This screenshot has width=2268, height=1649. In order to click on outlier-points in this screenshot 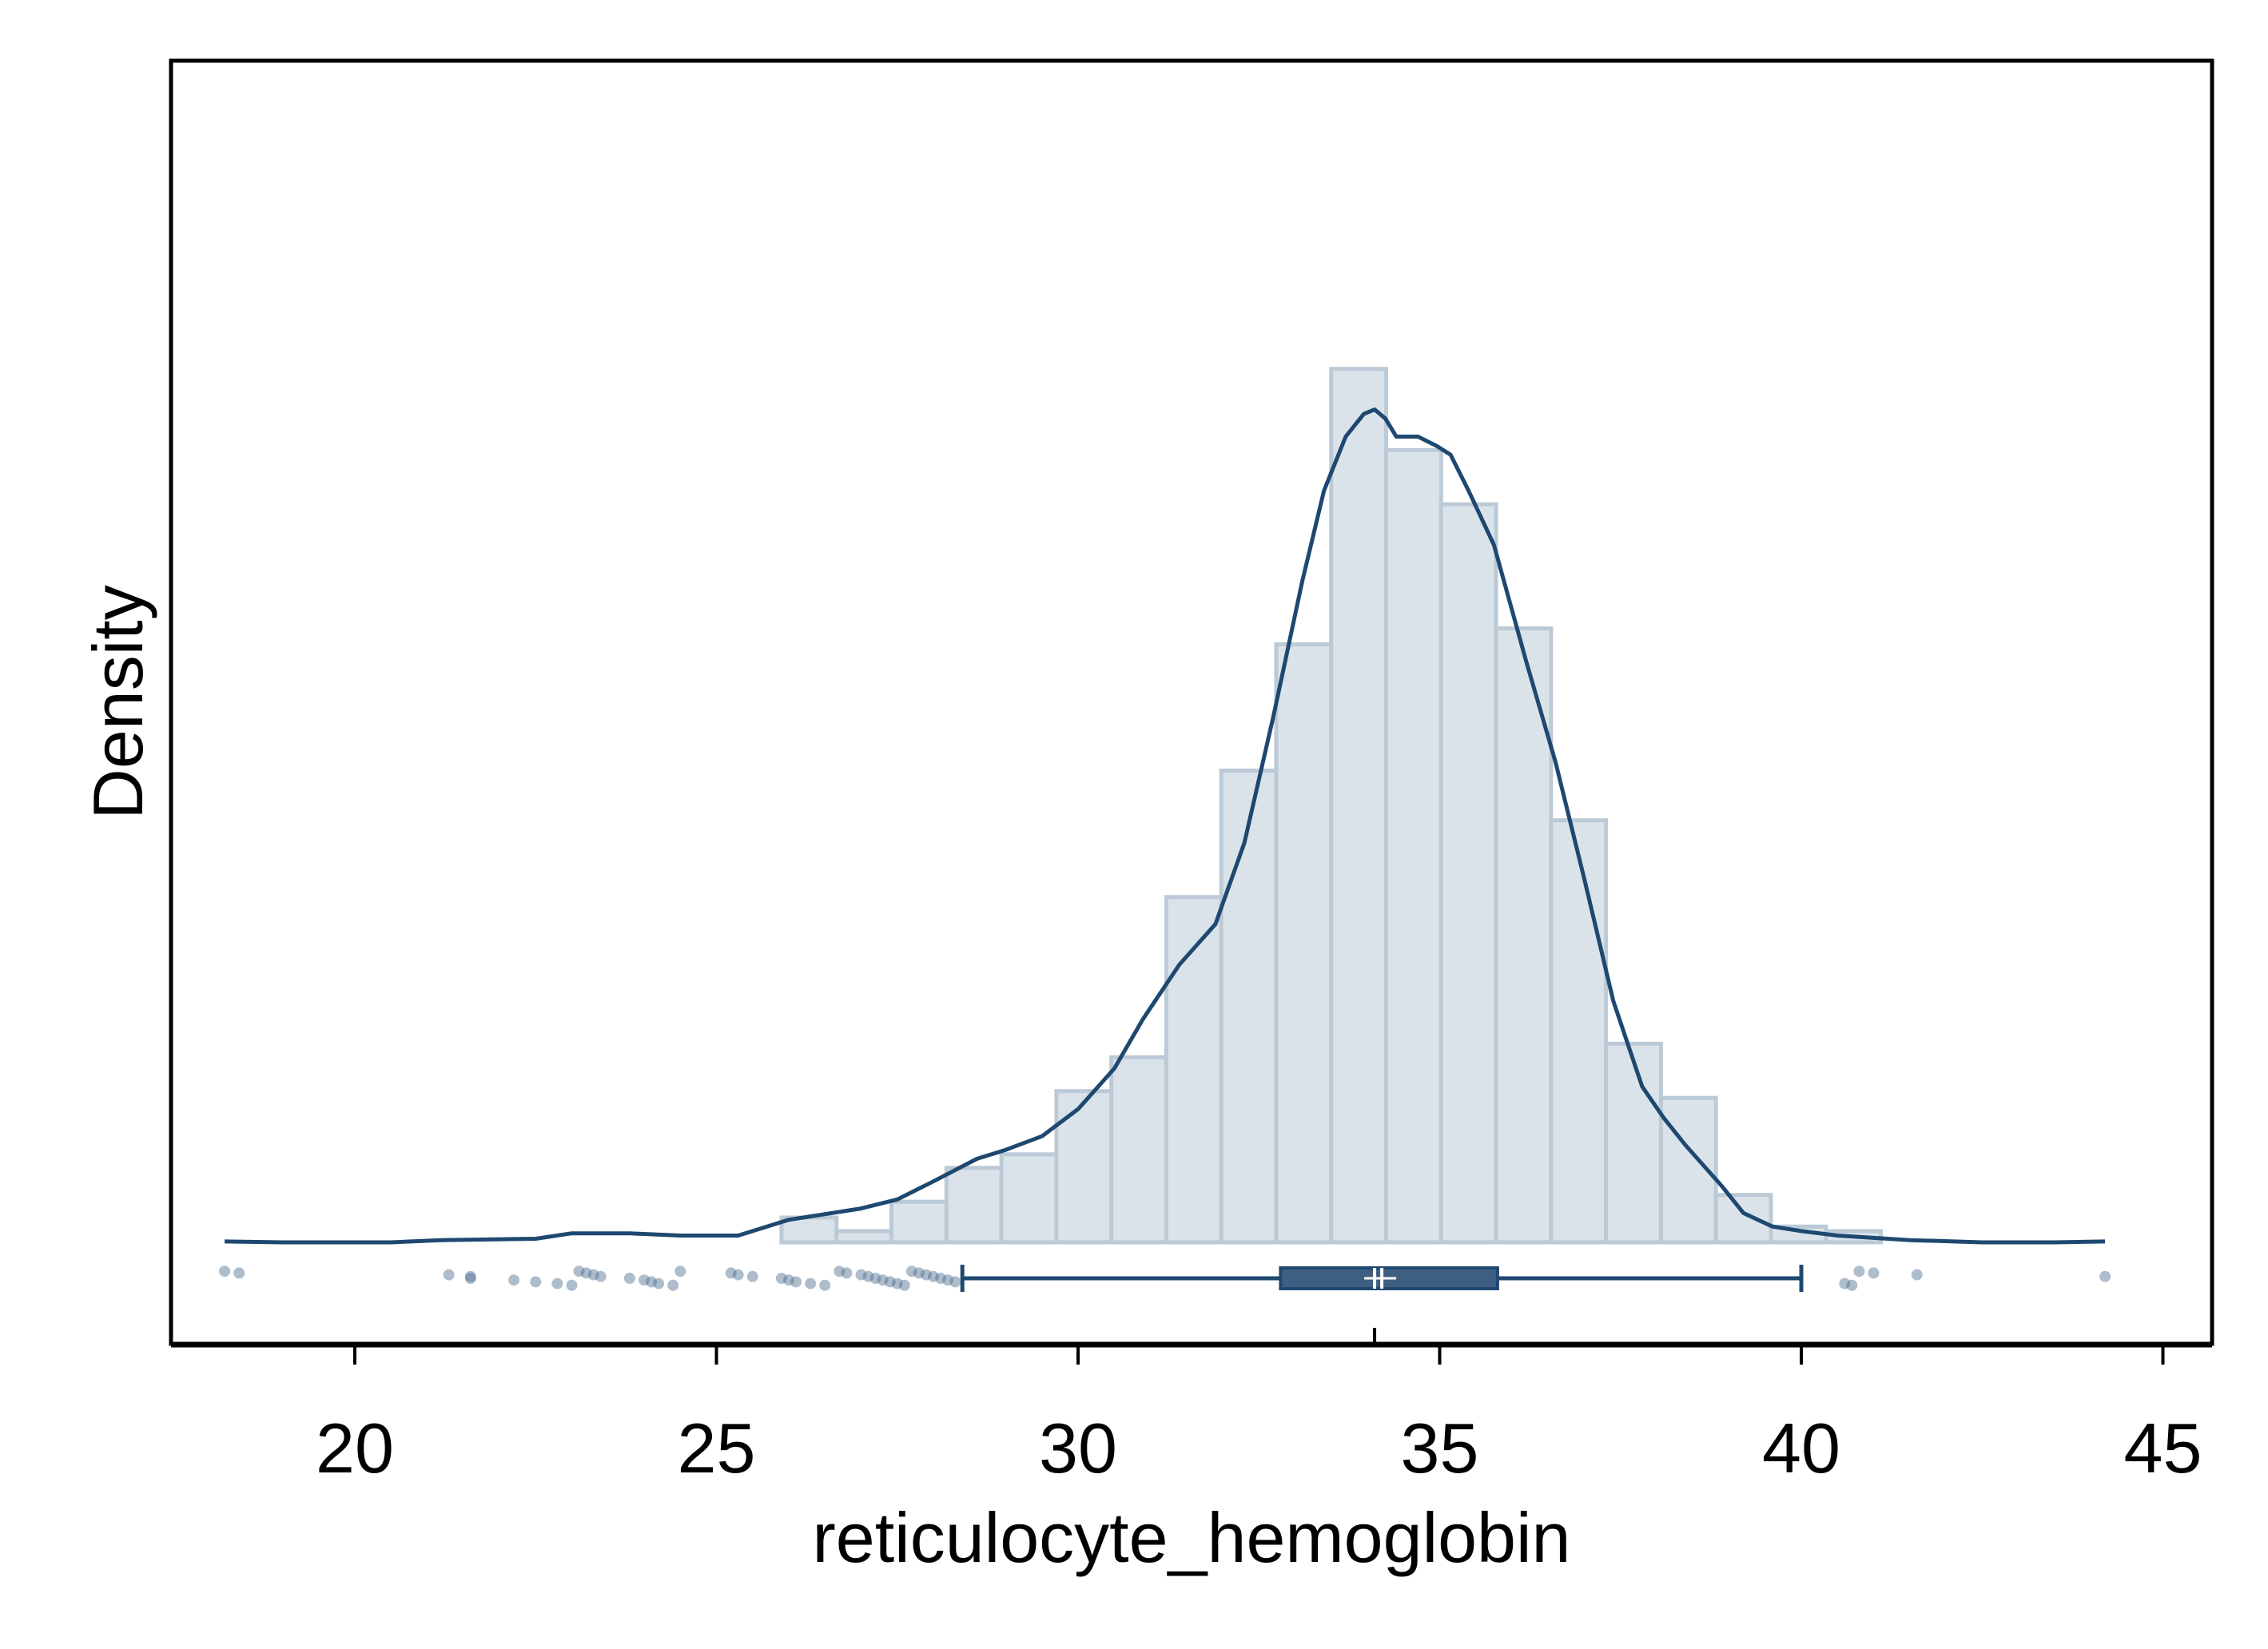, I will do `click(1165, 1278)`.